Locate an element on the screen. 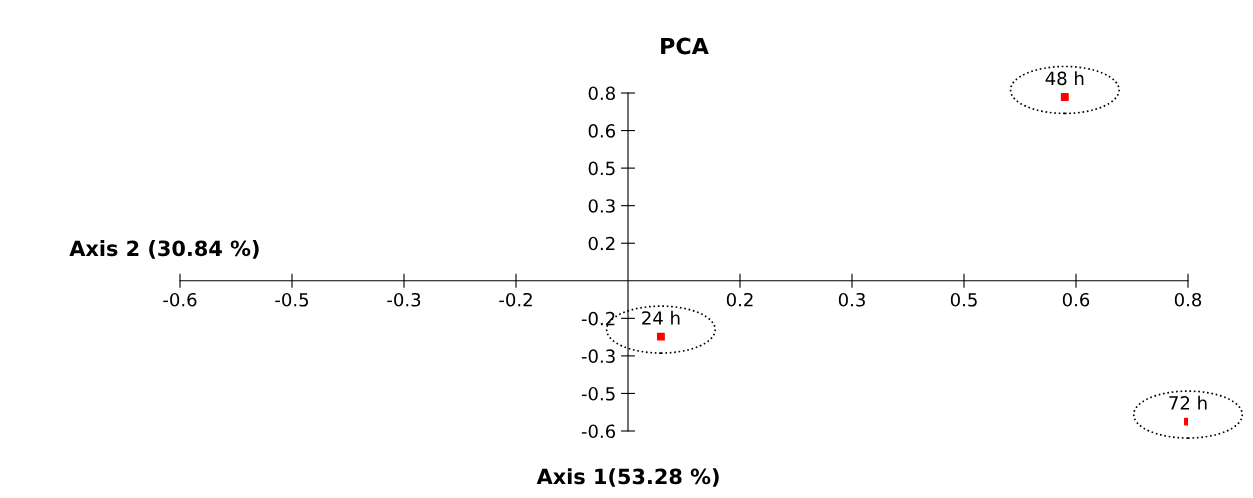 The width and height of the screenshot is (1253, 498). chart-title: PCA is located at coordinates (685, 46).